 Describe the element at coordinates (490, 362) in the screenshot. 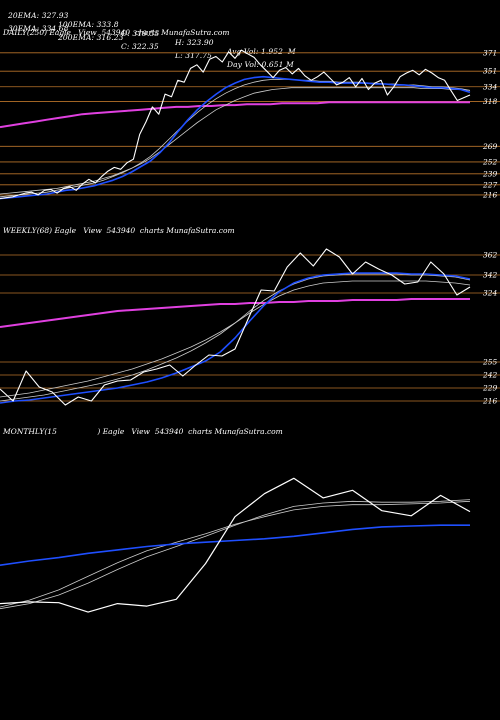

I see `weekly-tick-label: 255` at that location.